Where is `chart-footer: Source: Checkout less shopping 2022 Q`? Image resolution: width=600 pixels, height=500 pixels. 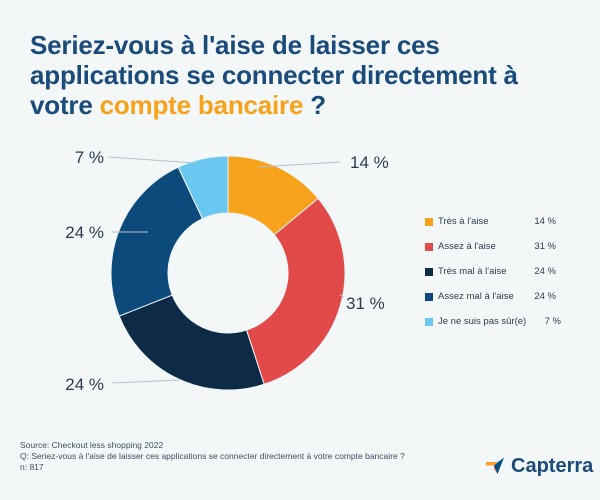
chart-footer: Source: Checkout less shopping 2022 Q is located at coordinates (235, 456).